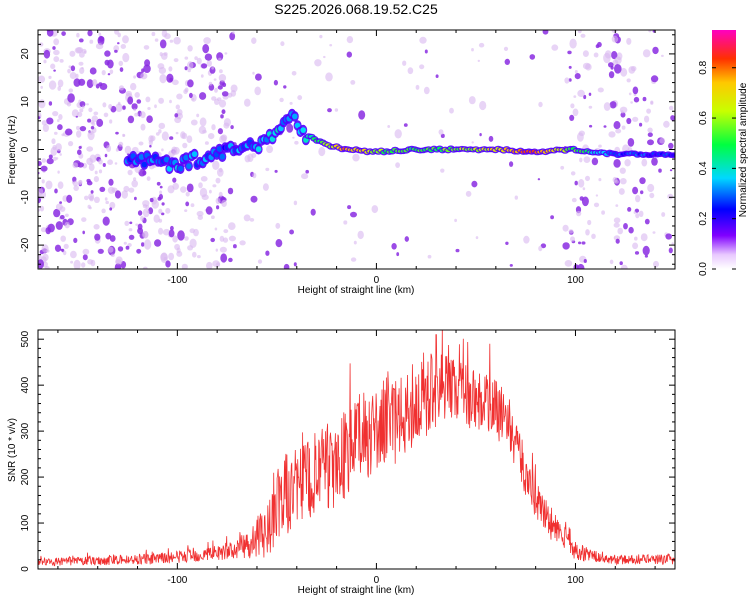 Image resolution: width=750 pixels, height=605 pixels. What do you see at coordinates (25, 430) in the screenshot?
I see `y-tick-label: 300` at bounding box center [25, 430].